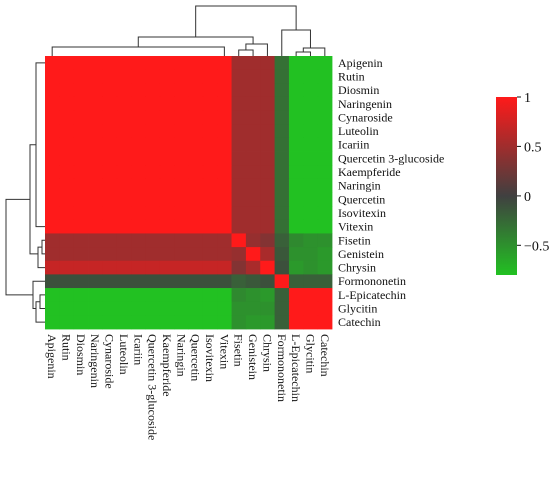  I want to click on column-label: Vitexin, so click(224, 351).